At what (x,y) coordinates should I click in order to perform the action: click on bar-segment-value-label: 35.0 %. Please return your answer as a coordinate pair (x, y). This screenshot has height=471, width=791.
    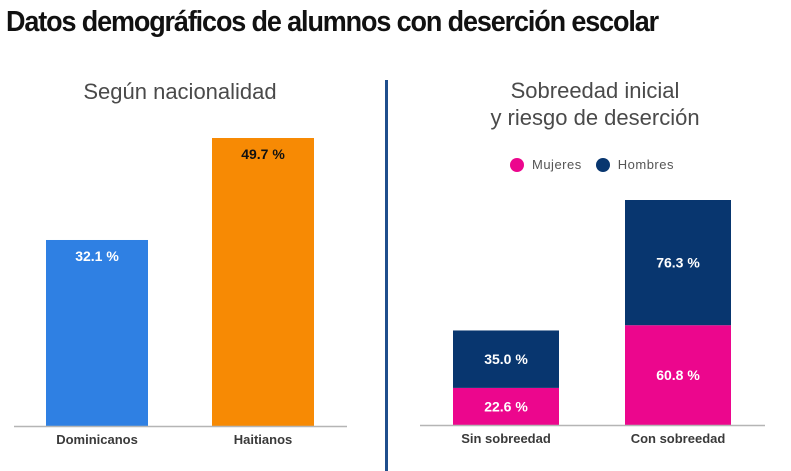
    Looking at the image, I should click on (506, 359).